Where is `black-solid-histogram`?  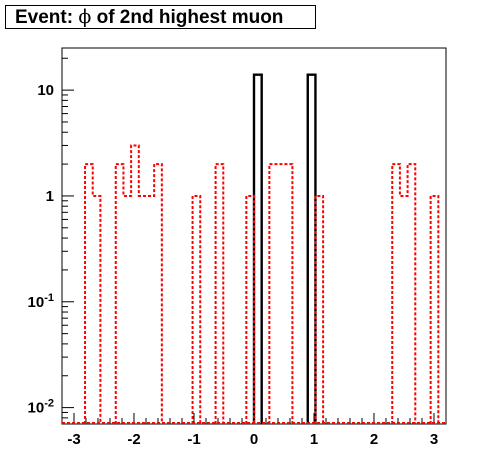 black-solid-histogram is located at coordinates (284, 248).